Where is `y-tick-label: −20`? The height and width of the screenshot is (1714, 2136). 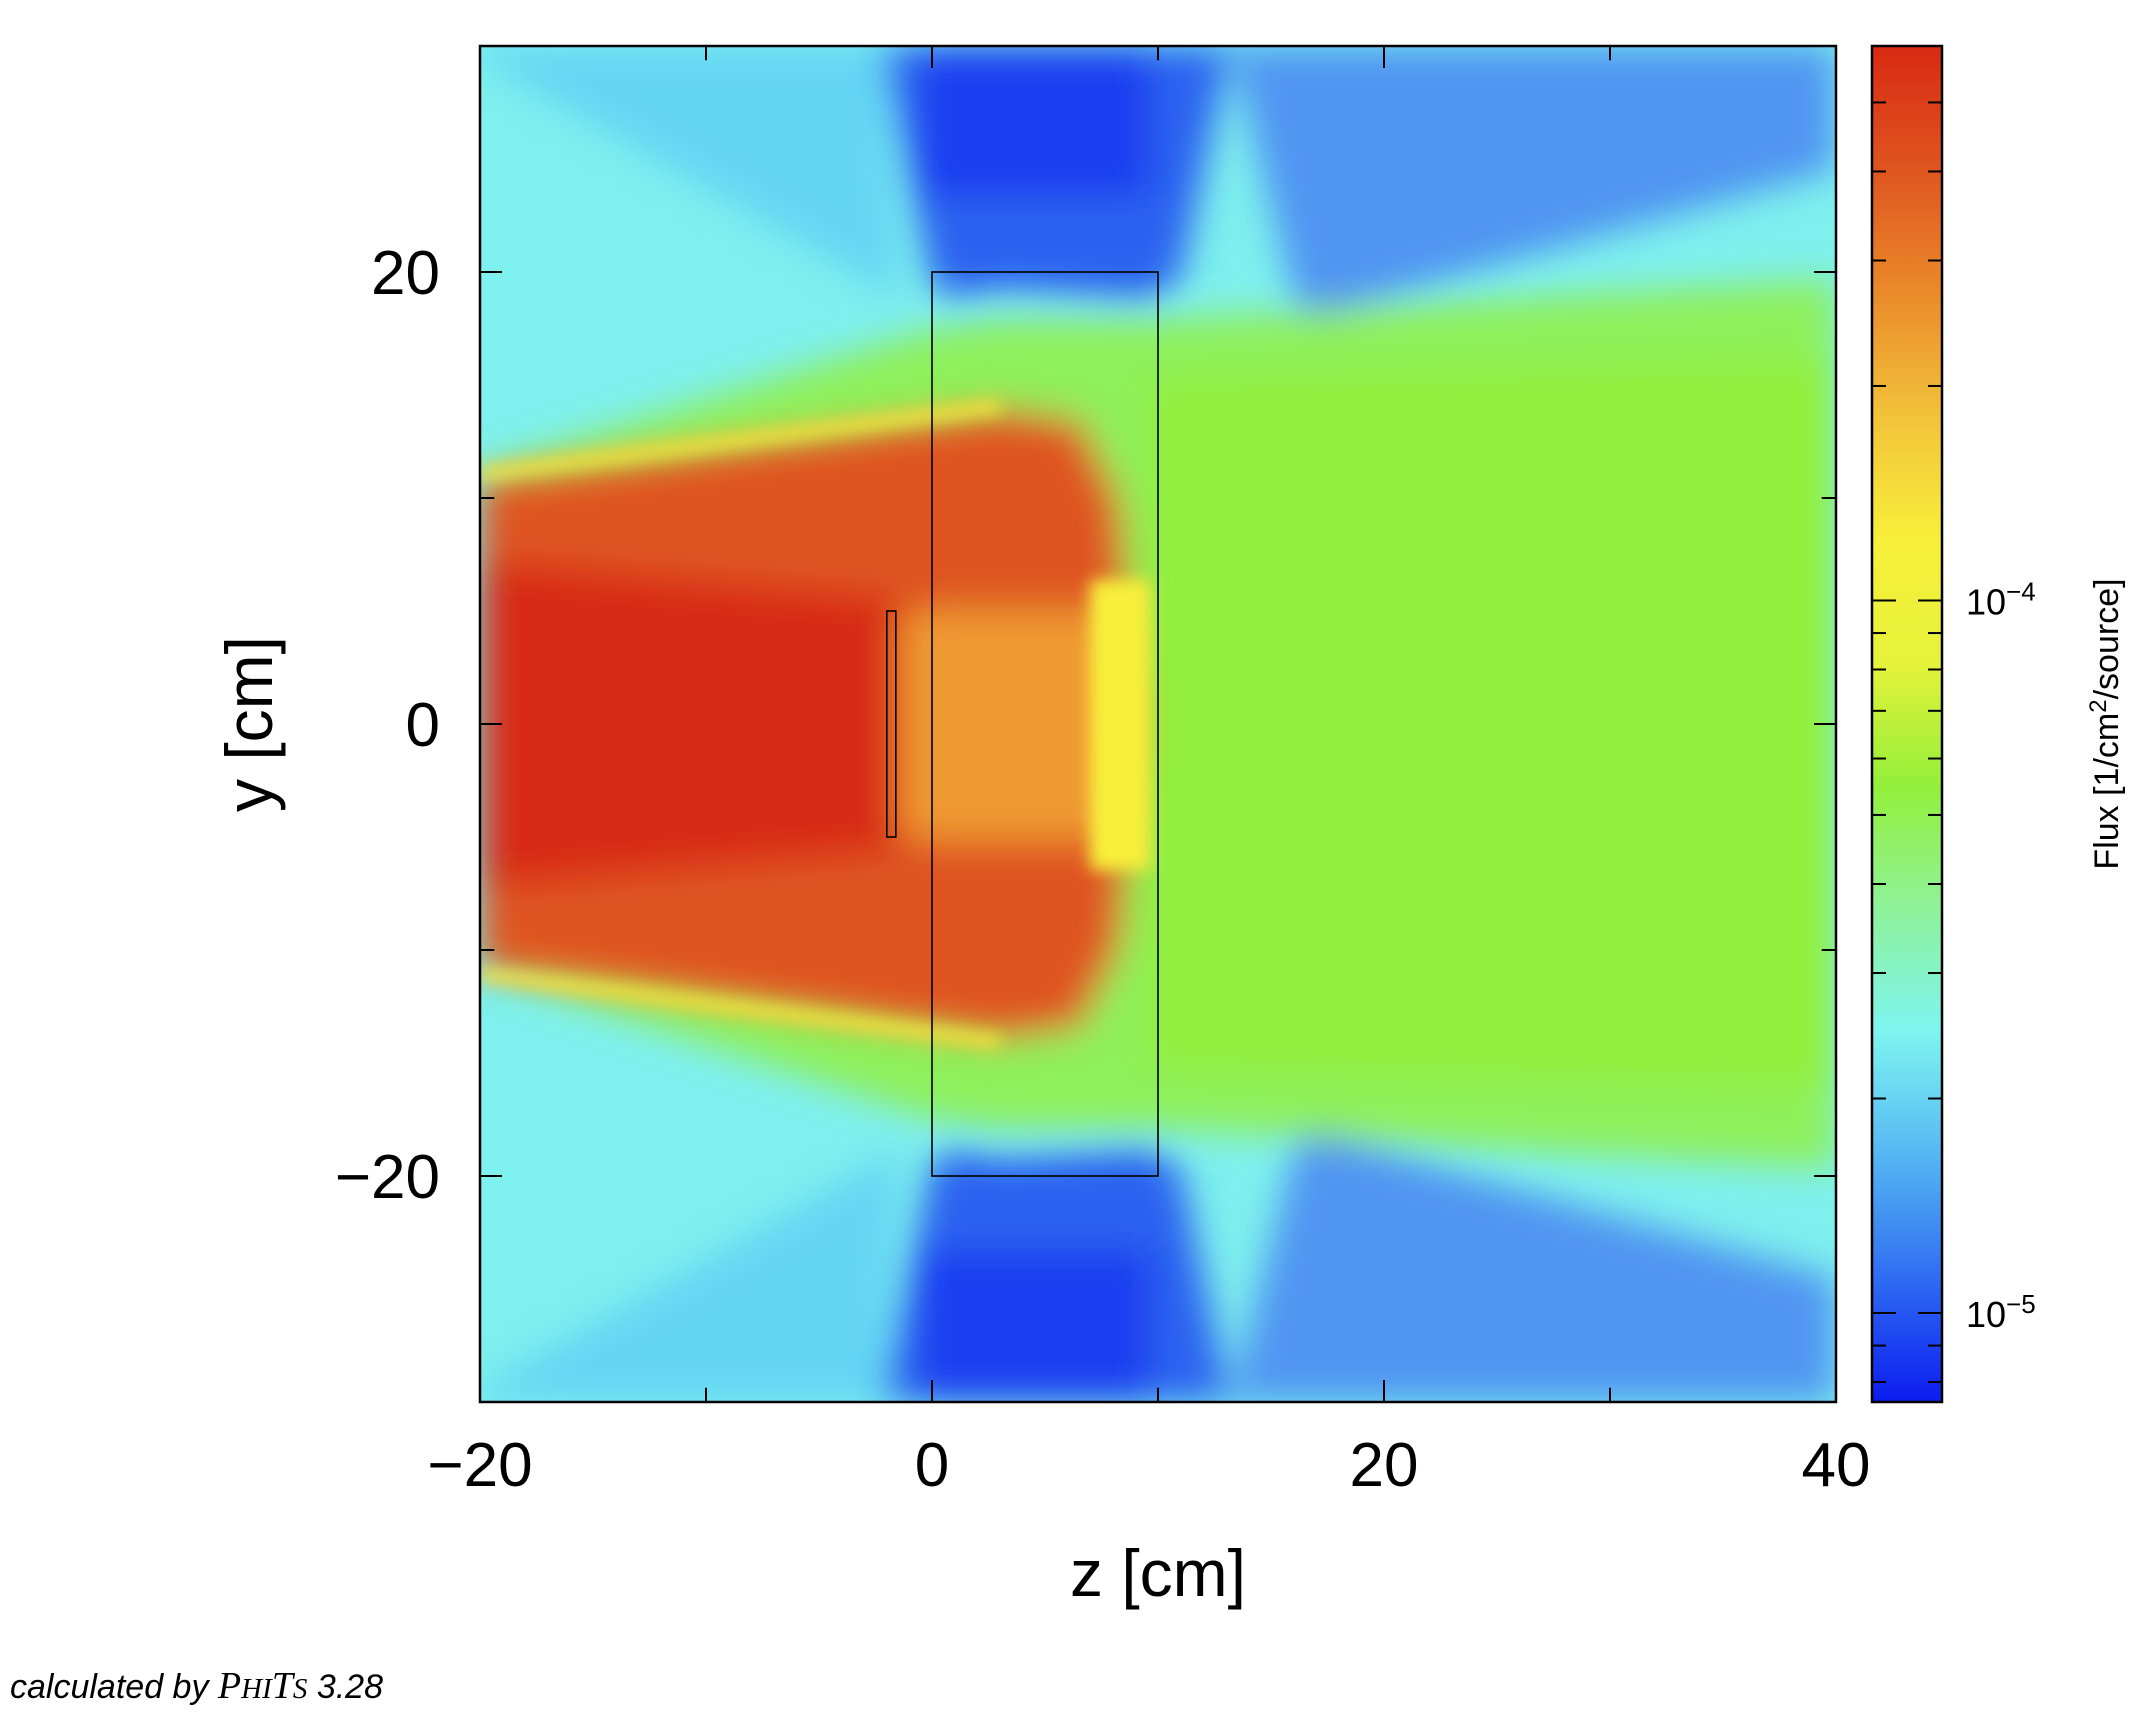 y-tick-label: −20 is located at coordinates (387, 1177).